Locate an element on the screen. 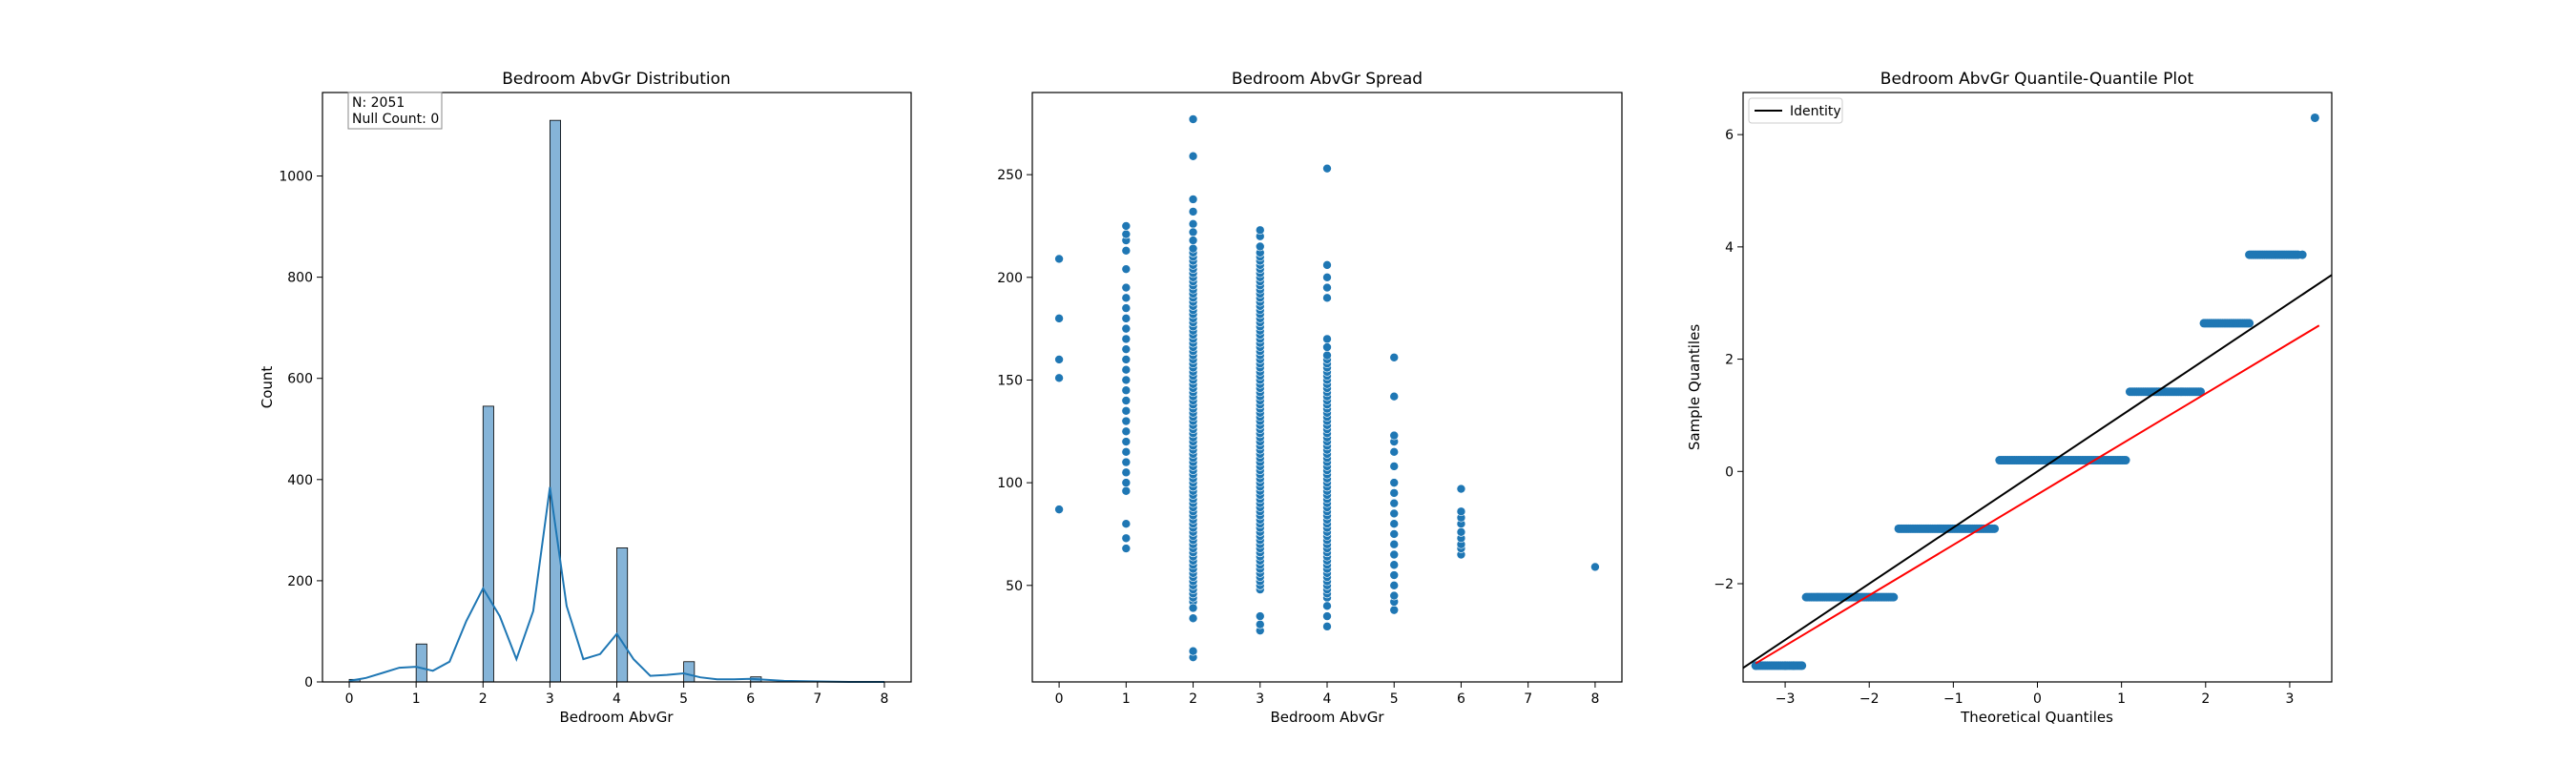 This screenshot has height=763, width=2576. x-tick-label: 8 is located at coordinates (1594, 699).